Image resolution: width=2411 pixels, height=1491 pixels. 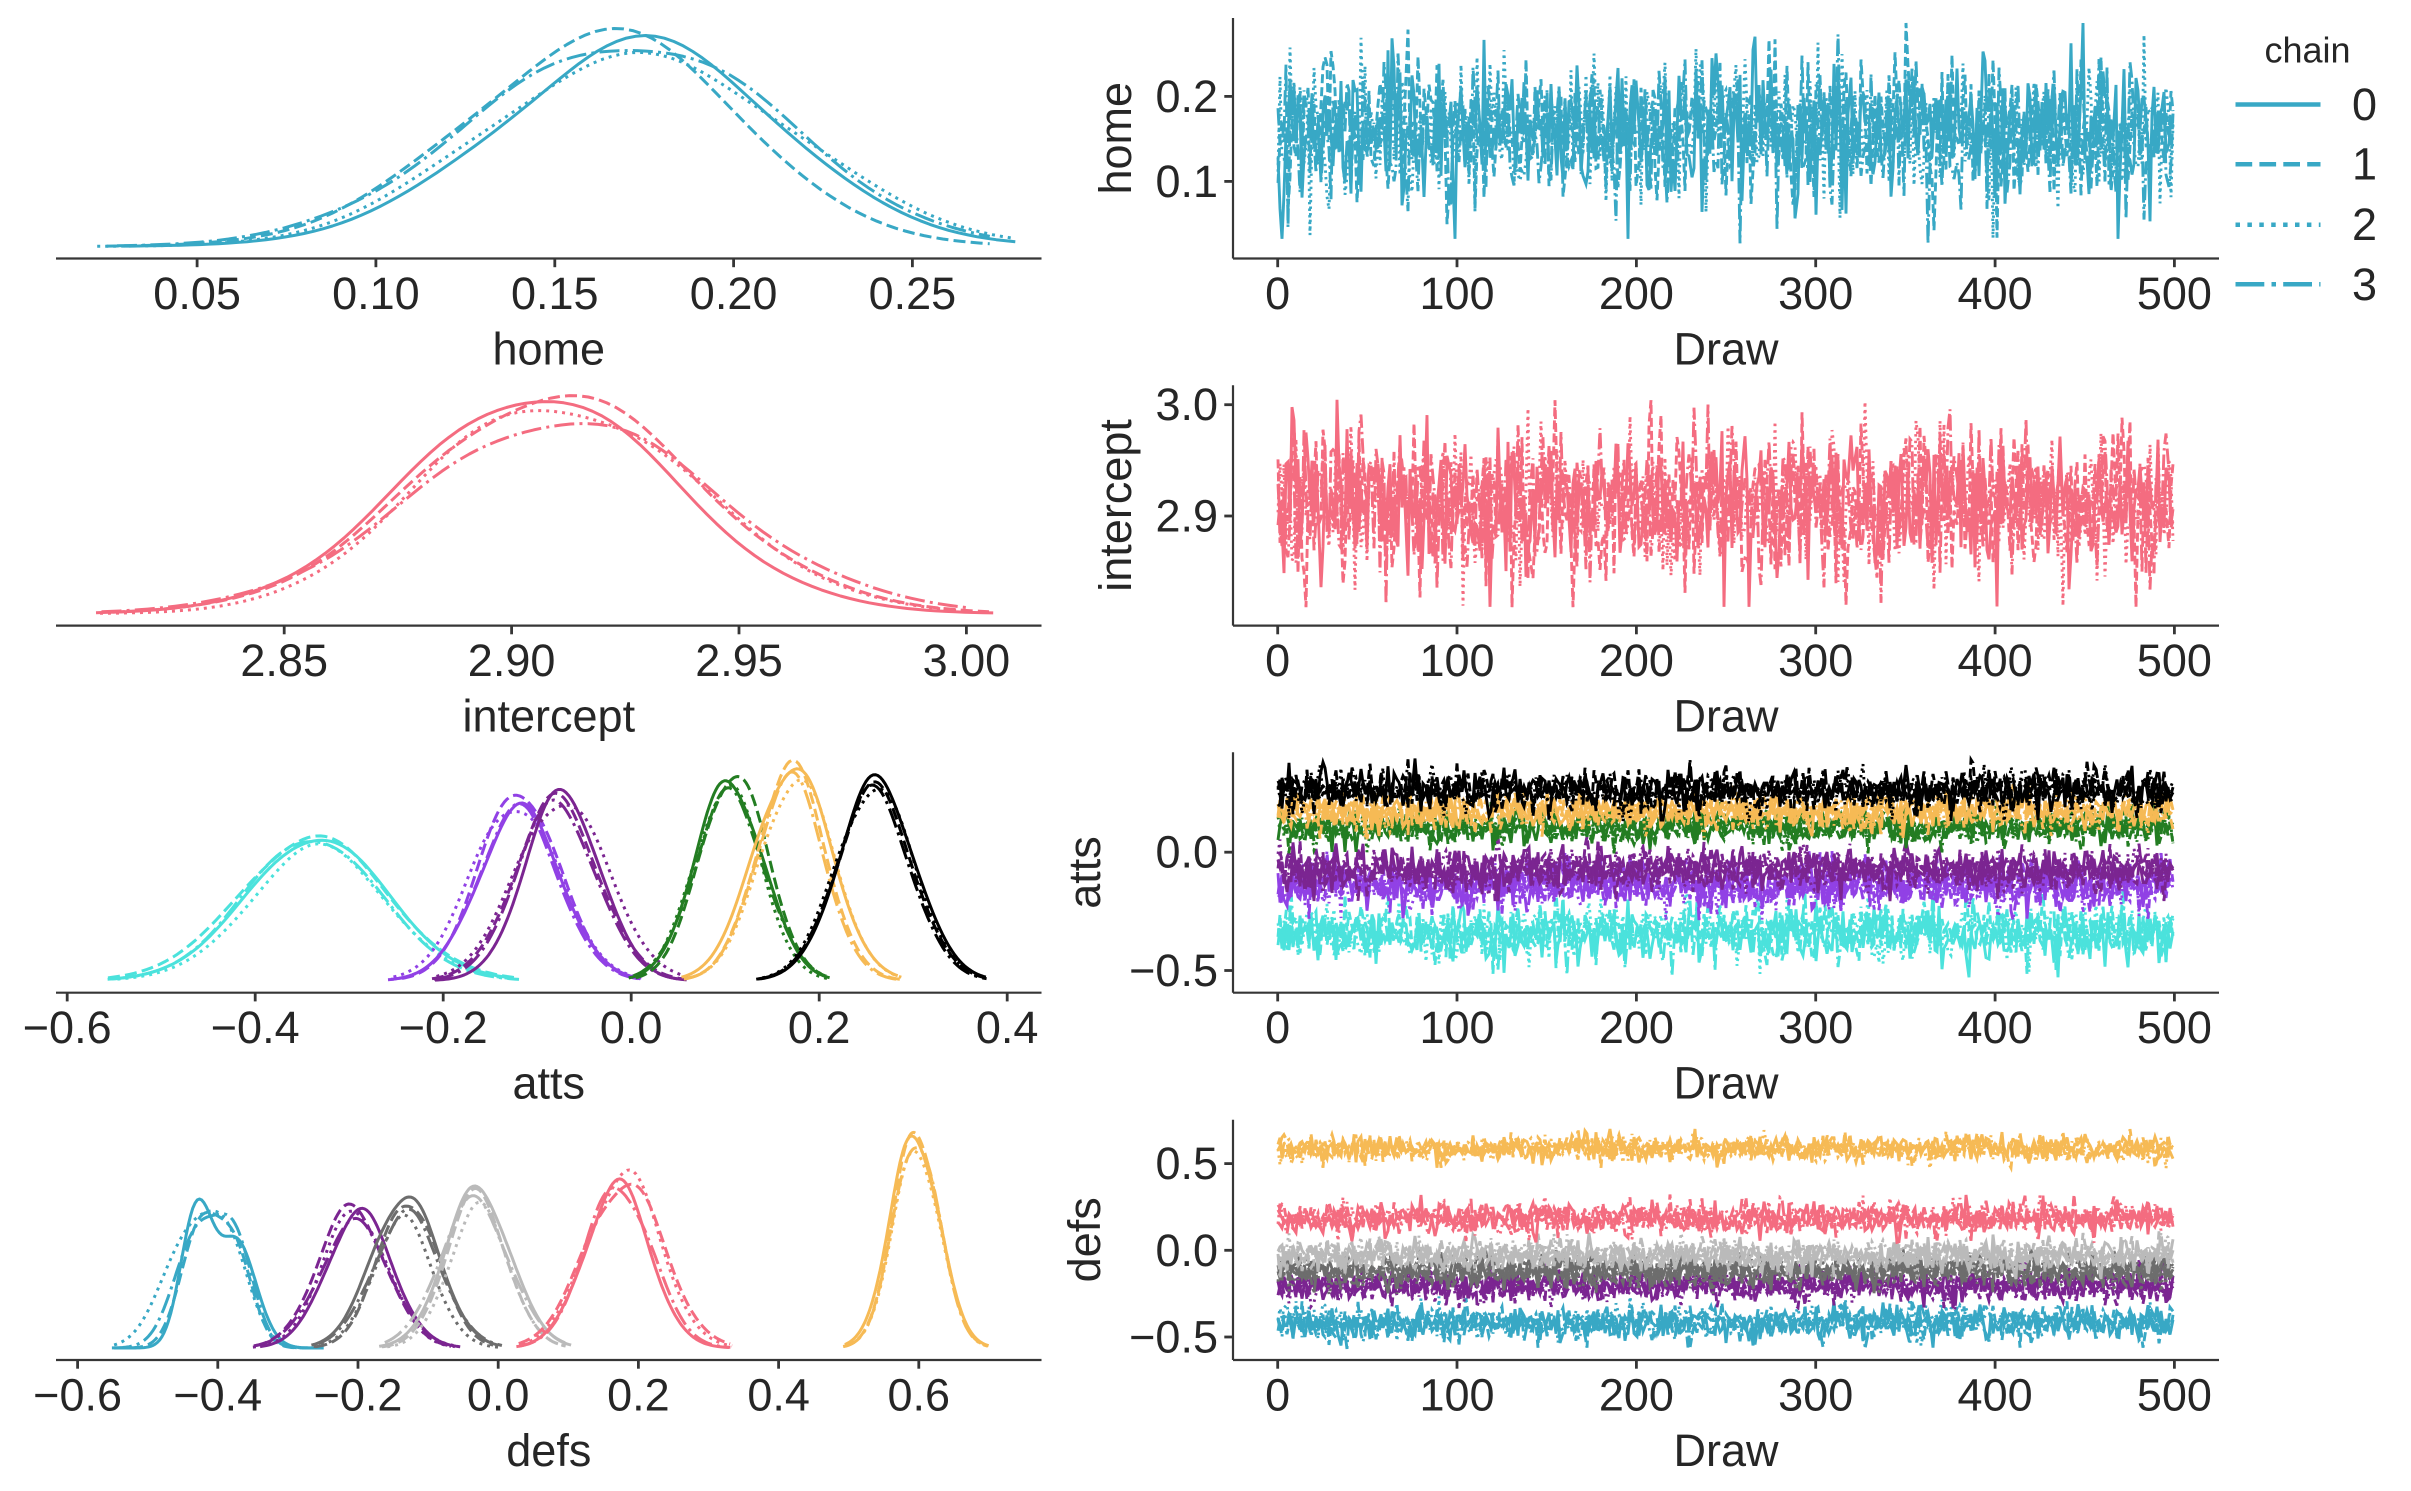 What do you see at coordinates (2307, 50) in the screenshot?
I see `svg-text: chain` at bounding box center [2307, 50].